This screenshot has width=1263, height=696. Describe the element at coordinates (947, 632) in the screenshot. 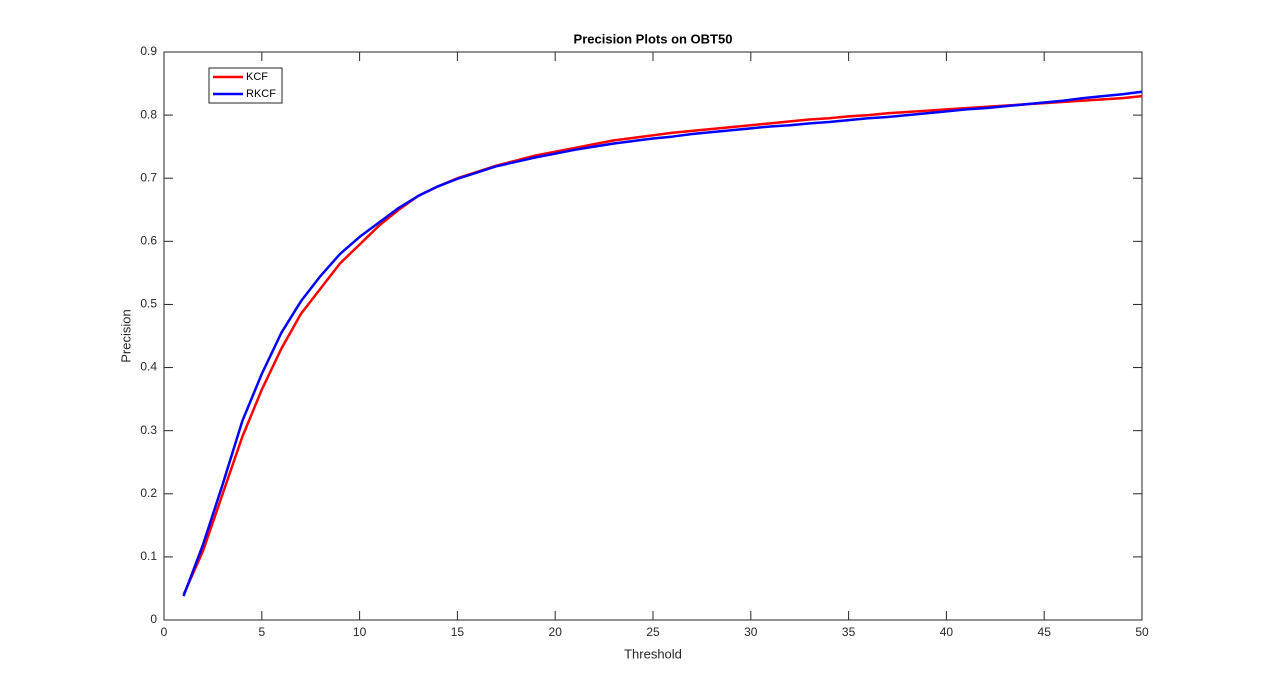

I see `x-tick-label: 40` at that location.